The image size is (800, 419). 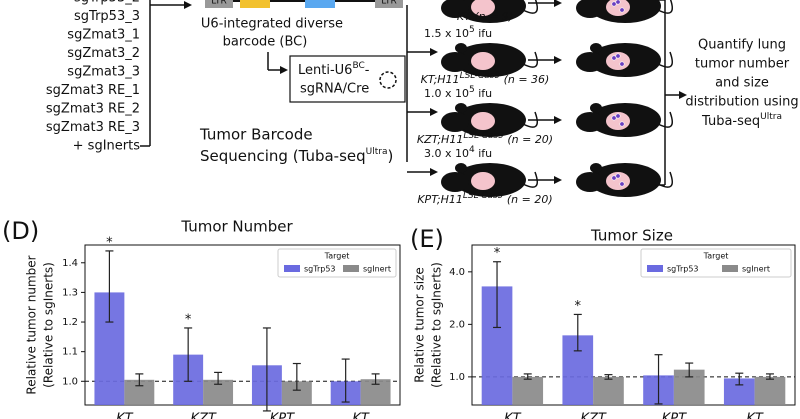 I want to click on text-part: KPT;H11, so click(x=440, y=199).